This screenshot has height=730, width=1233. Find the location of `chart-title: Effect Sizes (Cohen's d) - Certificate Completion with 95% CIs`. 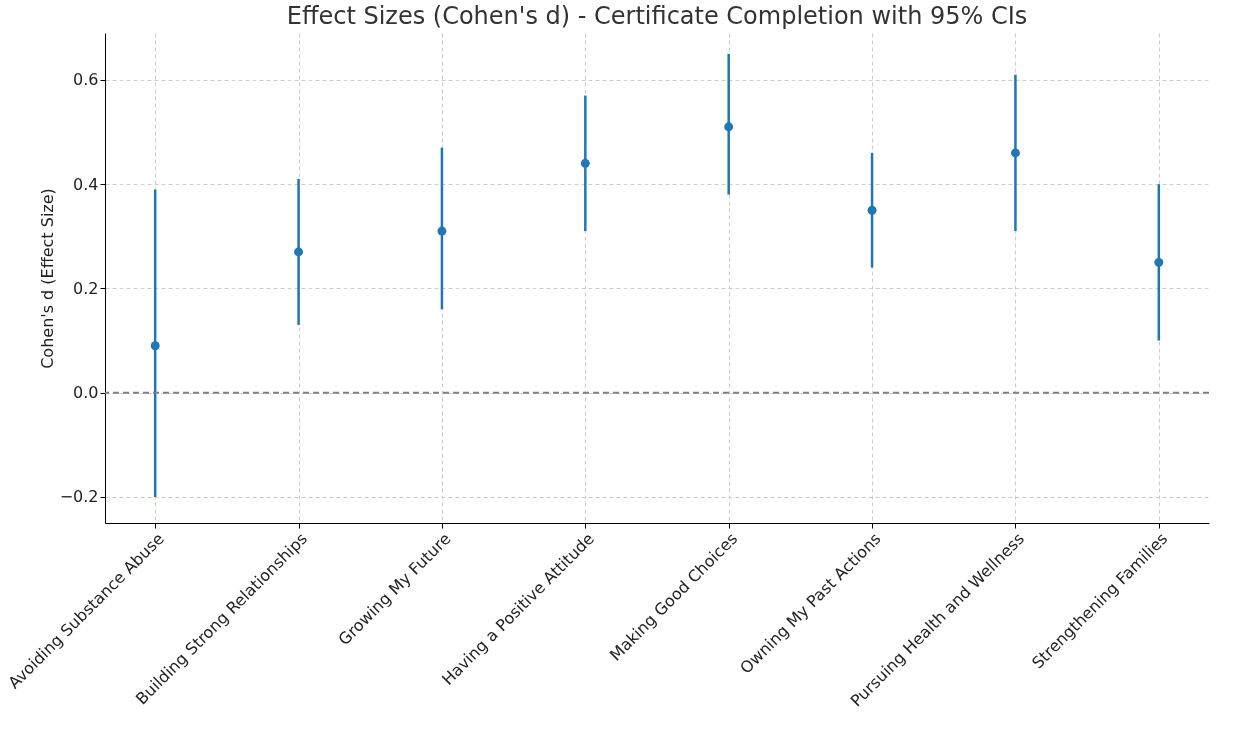

chart-title: Effect Sizes (Cohen's d) - Certificate Completion with 95% CIs is located at coordinates (657, 16).